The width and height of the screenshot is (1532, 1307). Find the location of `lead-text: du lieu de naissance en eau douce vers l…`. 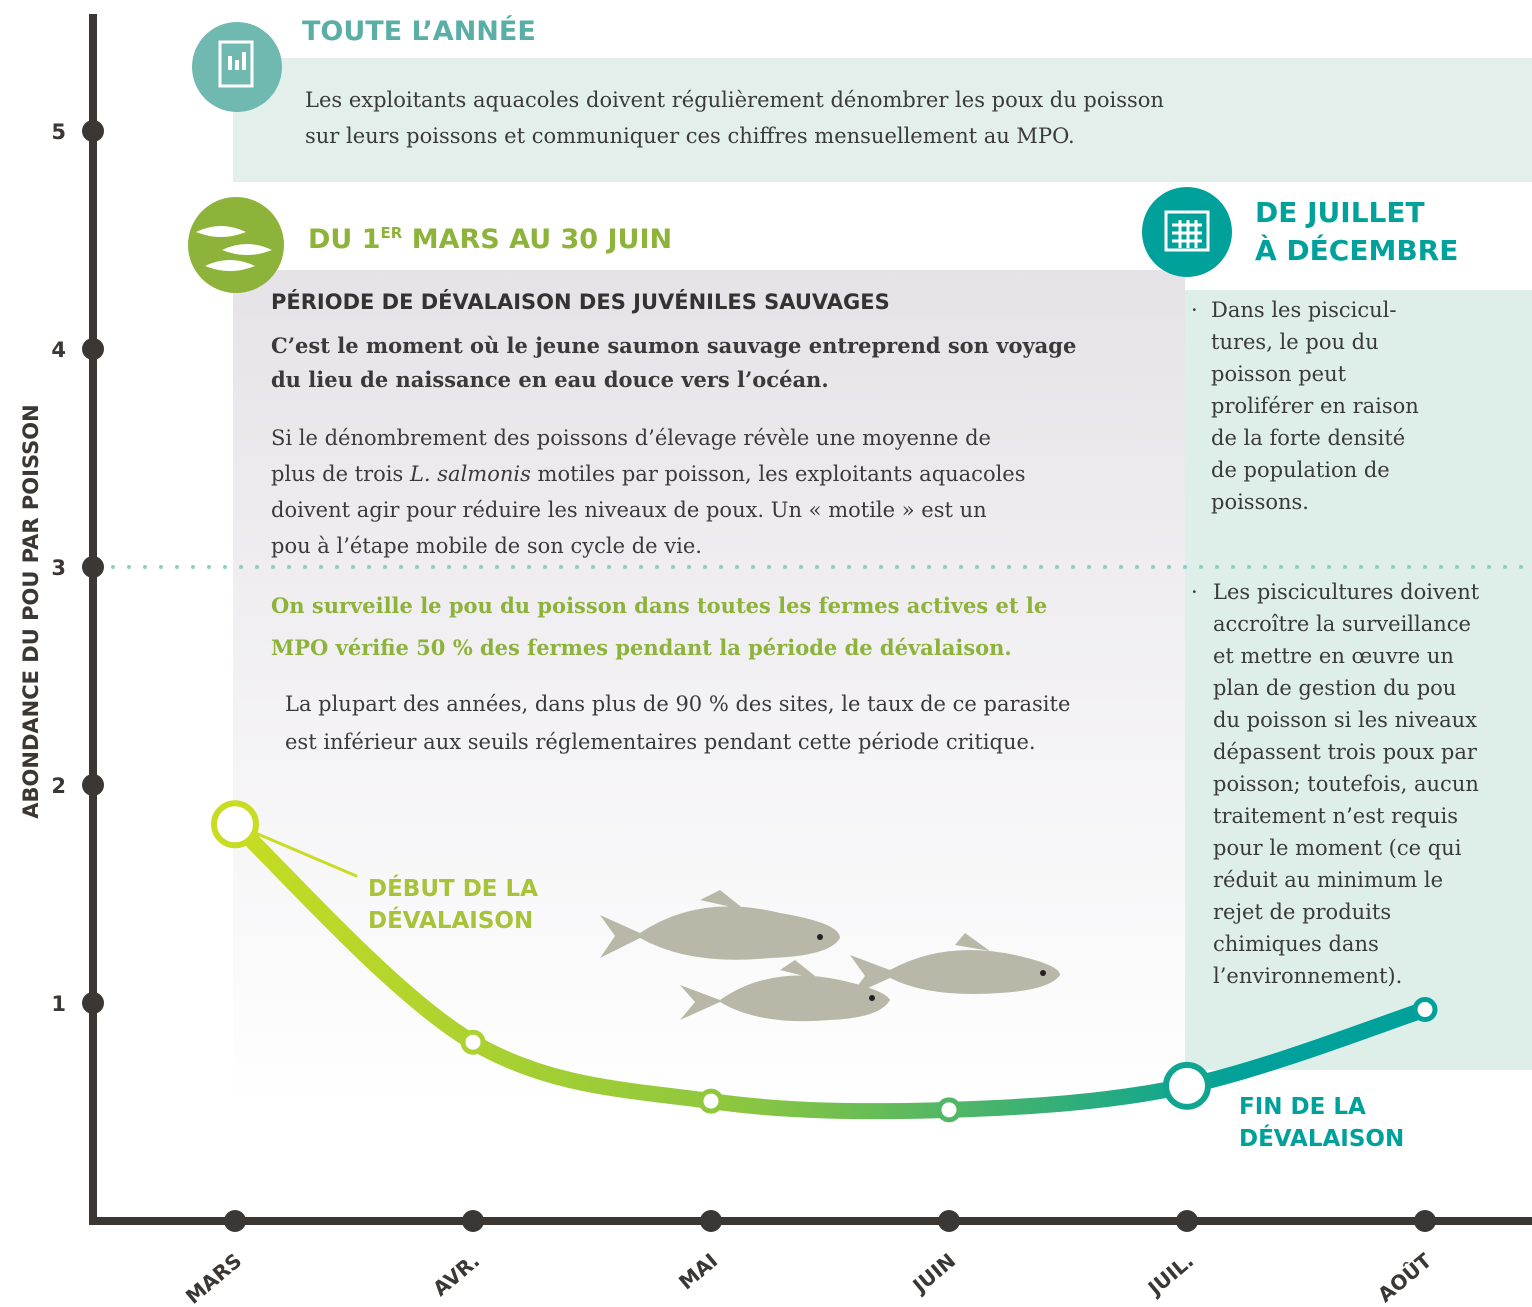

lead-text: du lieu de naissance en eau douce vers l… is located at coordinates (550, 379).